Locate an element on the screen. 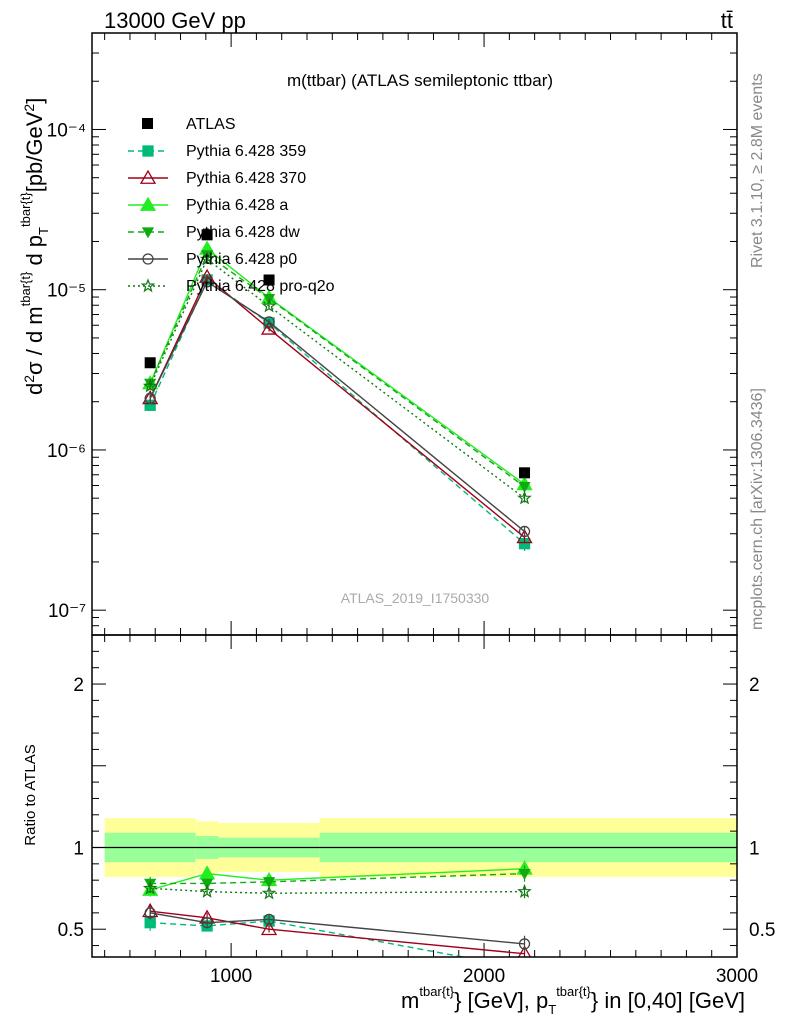 This screenshot has height=1024, width=786. legend-label: ATLAS is located at coordinates (211, 124).